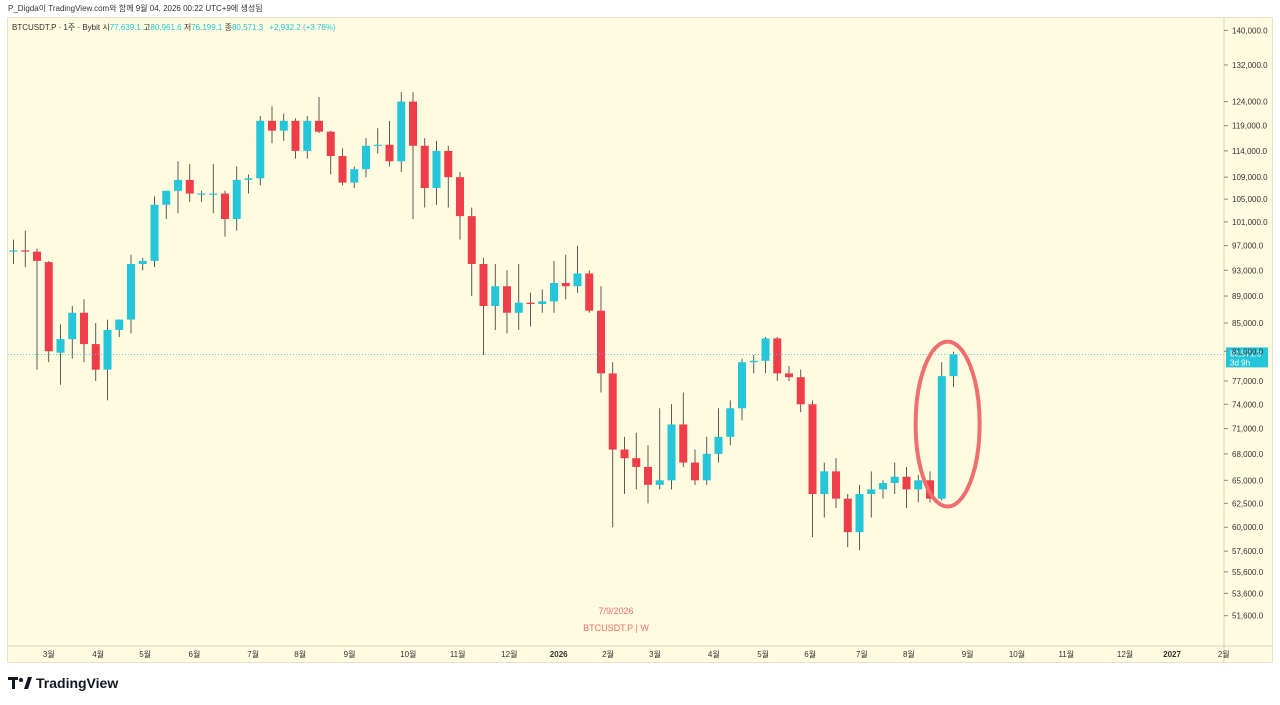  I want to click on time-tick-label: 4월, so click(714, 654).